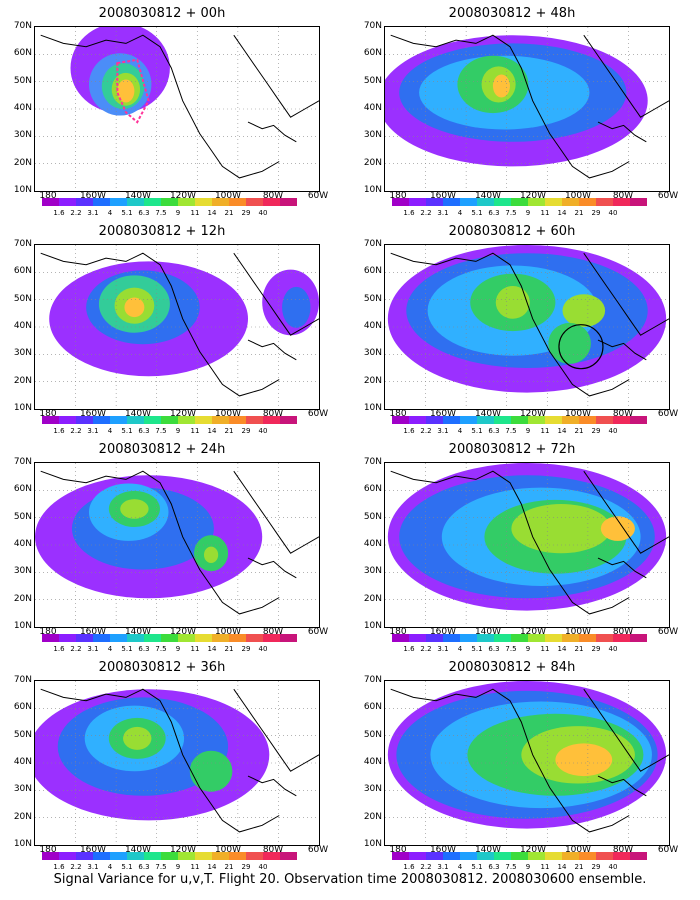 The width and height of the screenshot is (700, 900). Describe the element at coordinates (133, 91) in the screenshot. I see `observation-region` at that location.